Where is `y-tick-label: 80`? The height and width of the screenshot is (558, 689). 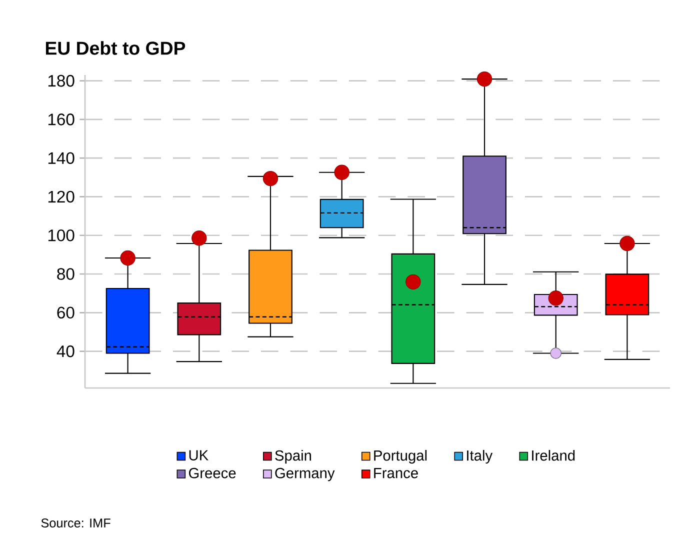 y-tick-label: 80 is located at coordinates (65, 274).